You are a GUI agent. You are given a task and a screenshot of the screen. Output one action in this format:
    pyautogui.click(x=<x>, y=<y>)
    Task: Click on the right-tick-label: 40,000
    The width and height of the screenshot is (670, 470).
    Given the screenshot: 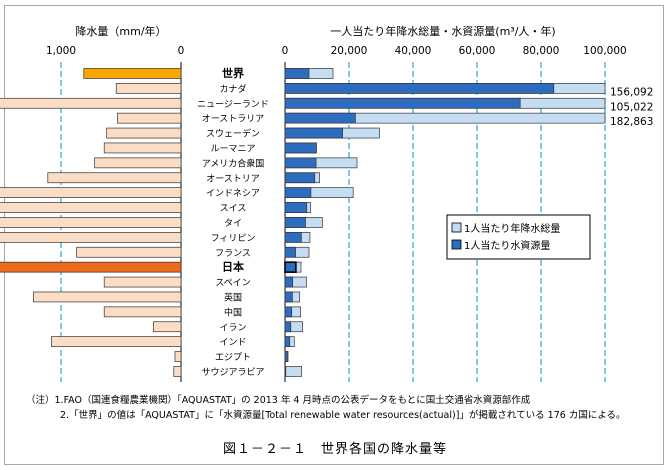 What is the action you would take?
    pyautogui.click(x=413, y=51)
    